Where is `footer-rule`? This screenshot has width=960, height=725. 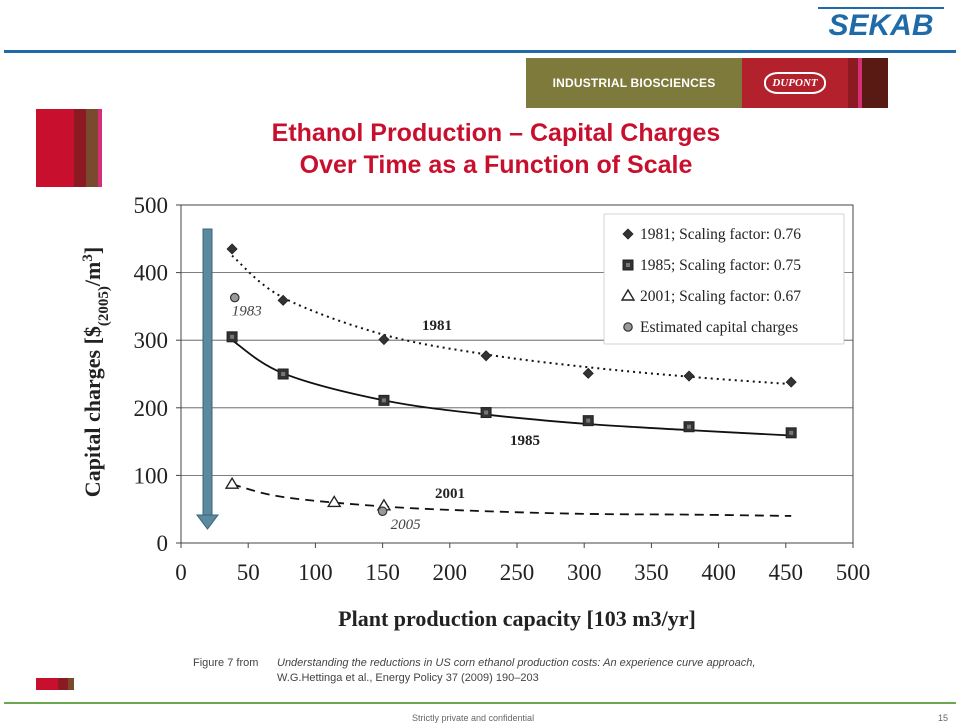
footer-rule is located at coordinates (480, 703).